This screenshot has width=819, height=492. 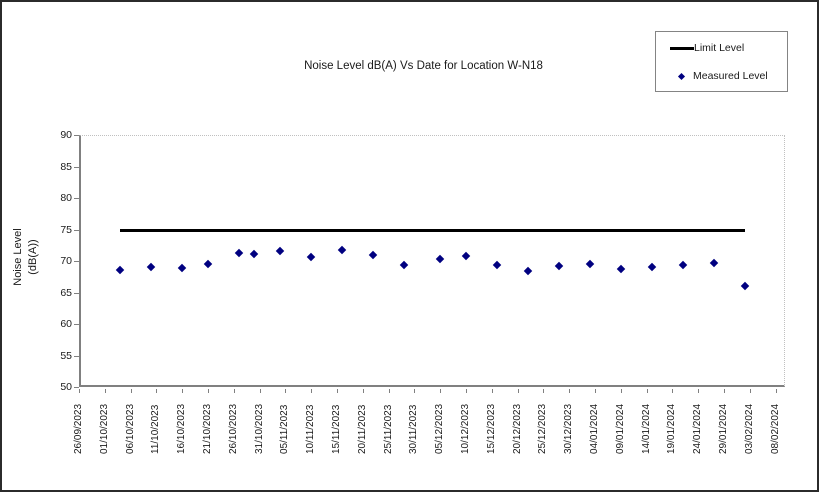 I want to click on x-tick-label: 26/10/2023, so click(x=233, y=428).